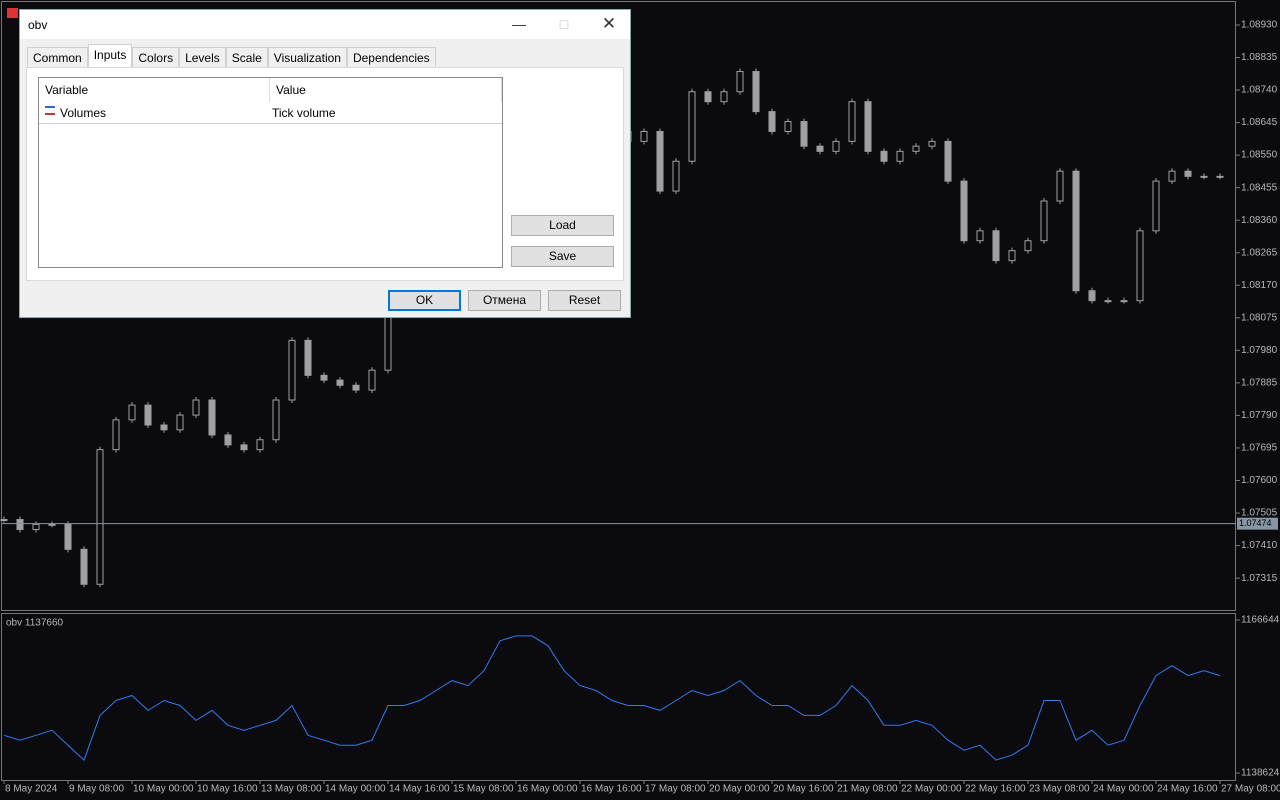 Image resolution: width=1280 pixels, height=800 pixels. What do you see at coordinates (584, 300) in the screenshot?
I see `reset-button: Reset` at bounding box center [584, 300].